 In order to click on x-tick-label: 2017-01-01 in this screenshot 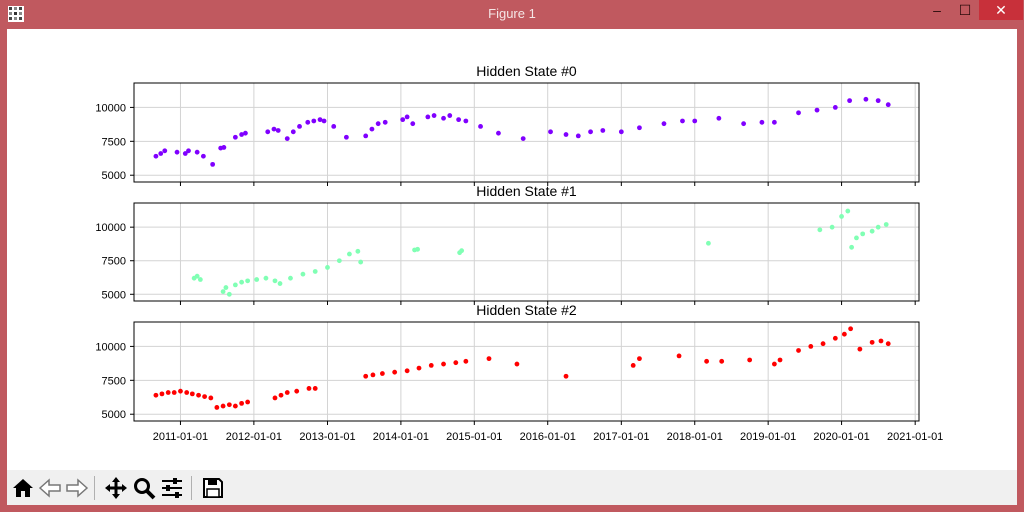, I will do `click(621, 437)`.